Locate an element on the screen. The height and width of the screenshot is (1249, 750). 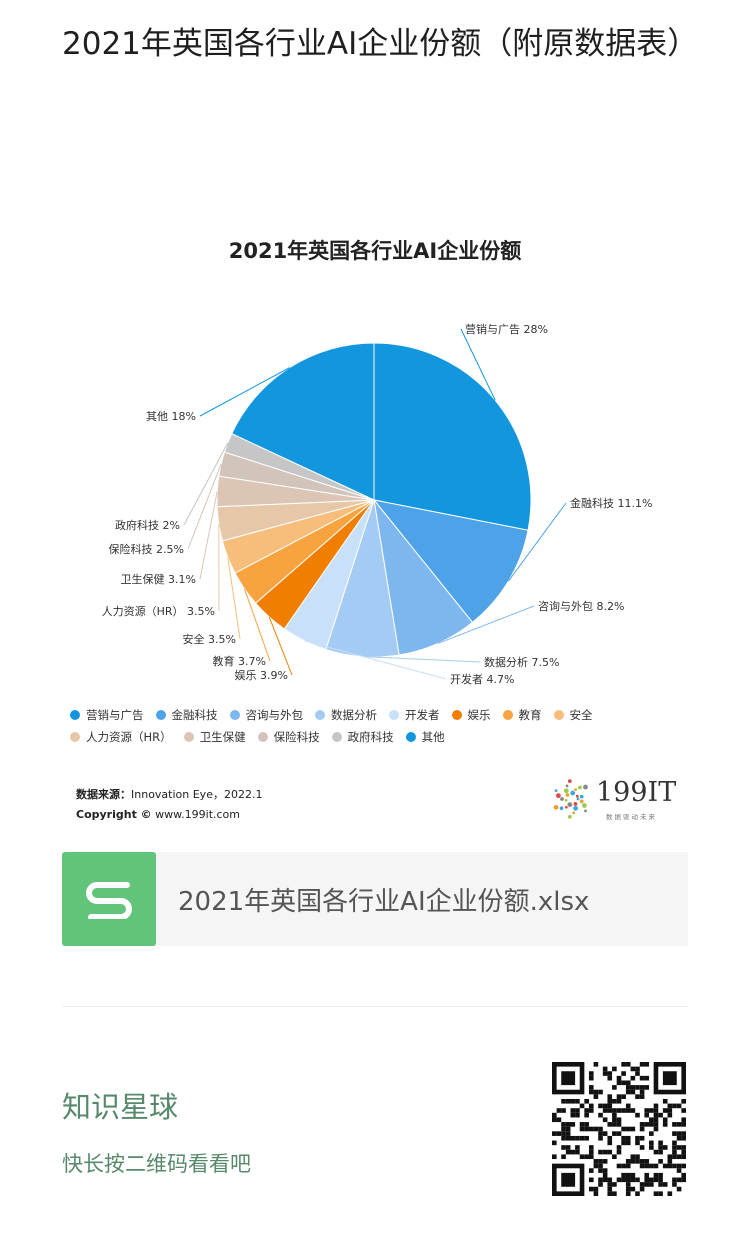
slice-label: 数据分析 7.5% is located at coordinates (521, 662).